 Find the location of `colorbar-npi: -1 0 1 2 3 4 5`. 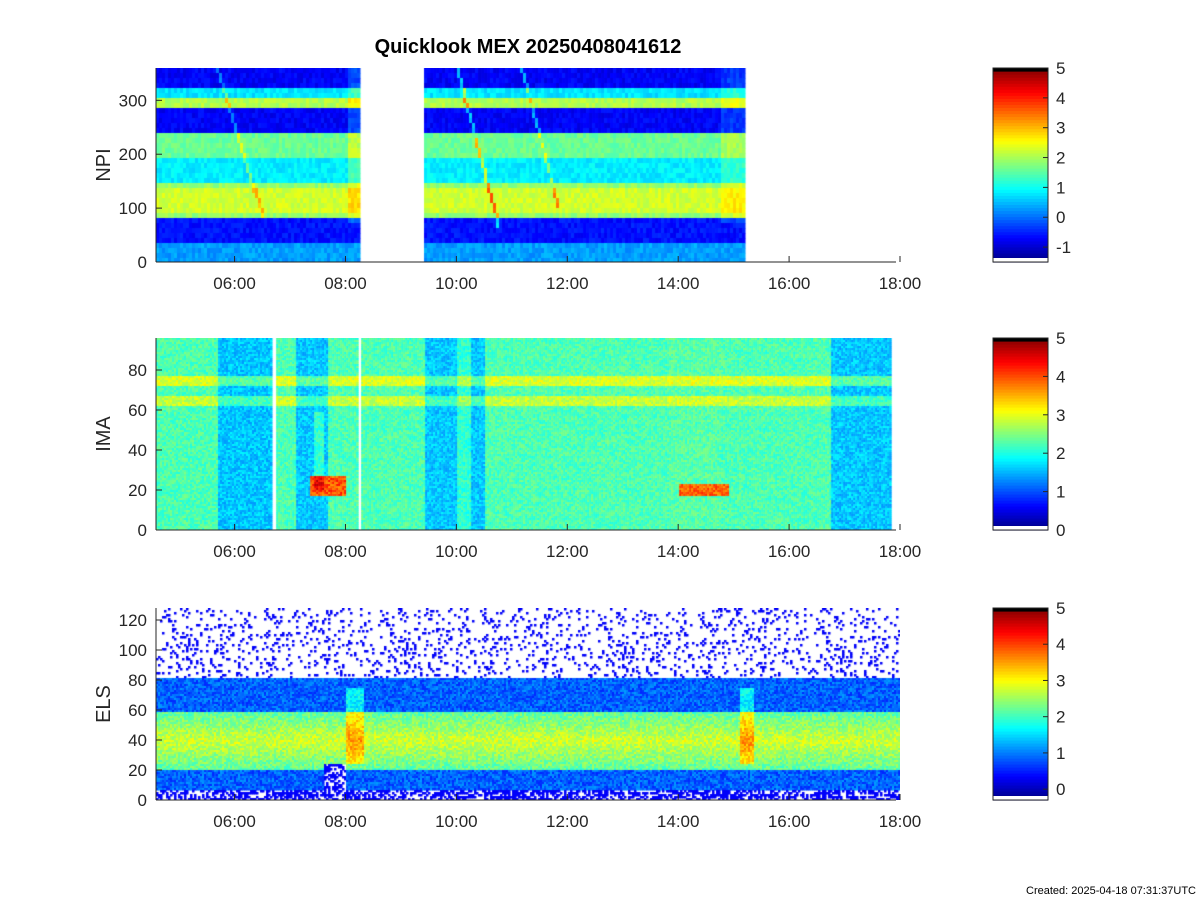

colorbar-npi: -1 0 1 2 3 4 5 is located at coordinates (1031, 161).